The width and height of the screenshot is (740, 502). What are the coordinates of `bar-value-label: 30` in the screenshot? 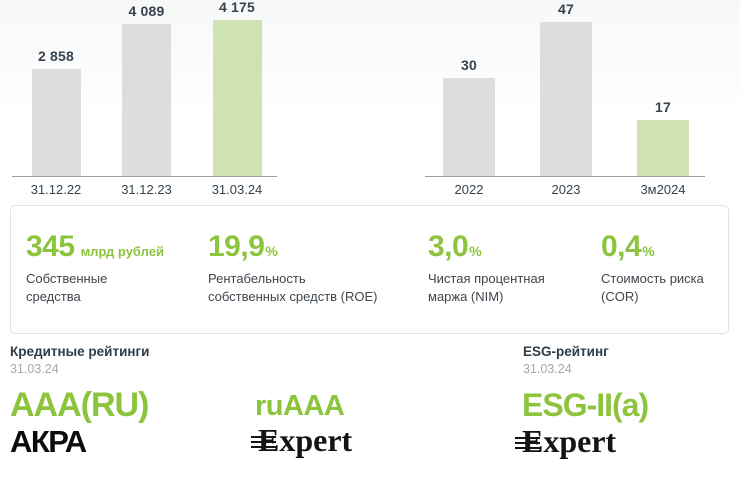 It's located at (469, 65).